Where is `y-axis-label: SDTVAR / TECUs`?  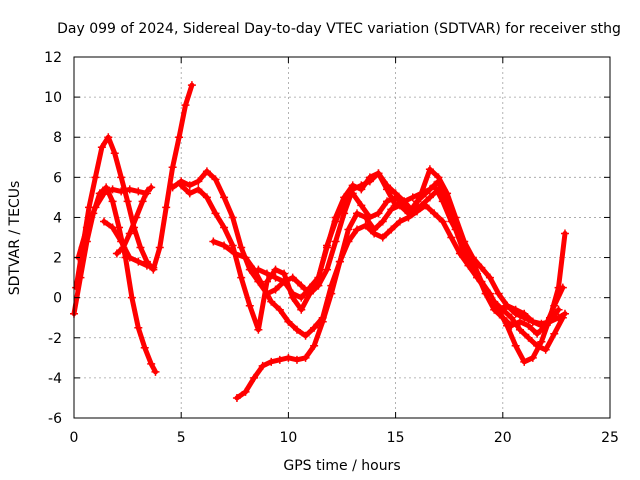 y-axis-label: SDTVAR / TECUs is located at coordinates (15, 238).